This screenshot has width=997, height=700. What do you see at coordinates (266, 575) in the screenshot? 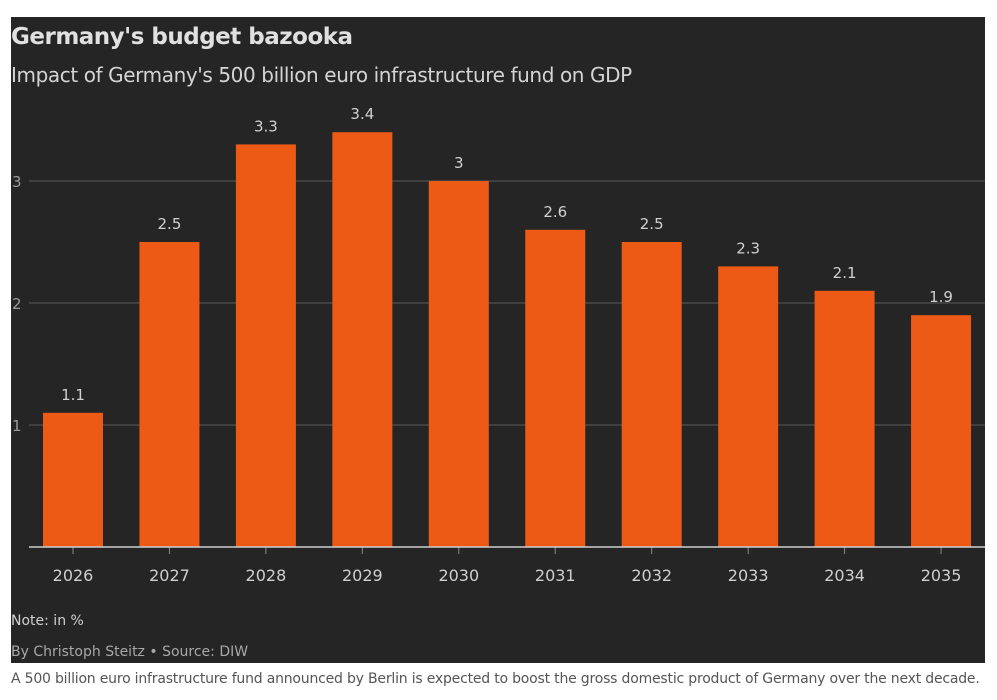
I see `x-tick-label: 2028` at bounding box center [266, 575].